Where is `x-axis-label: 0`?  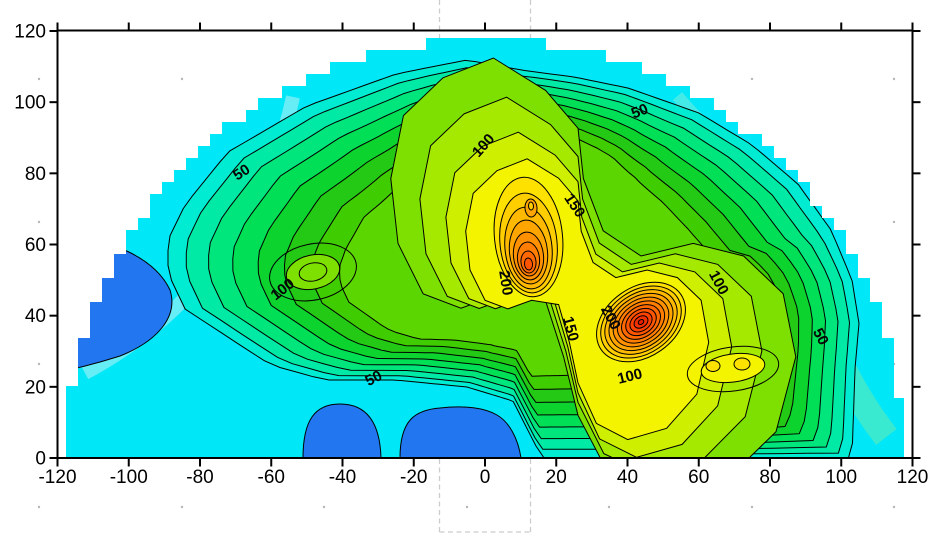 x-axis-label: 0 is located at coordinates (485, 477).